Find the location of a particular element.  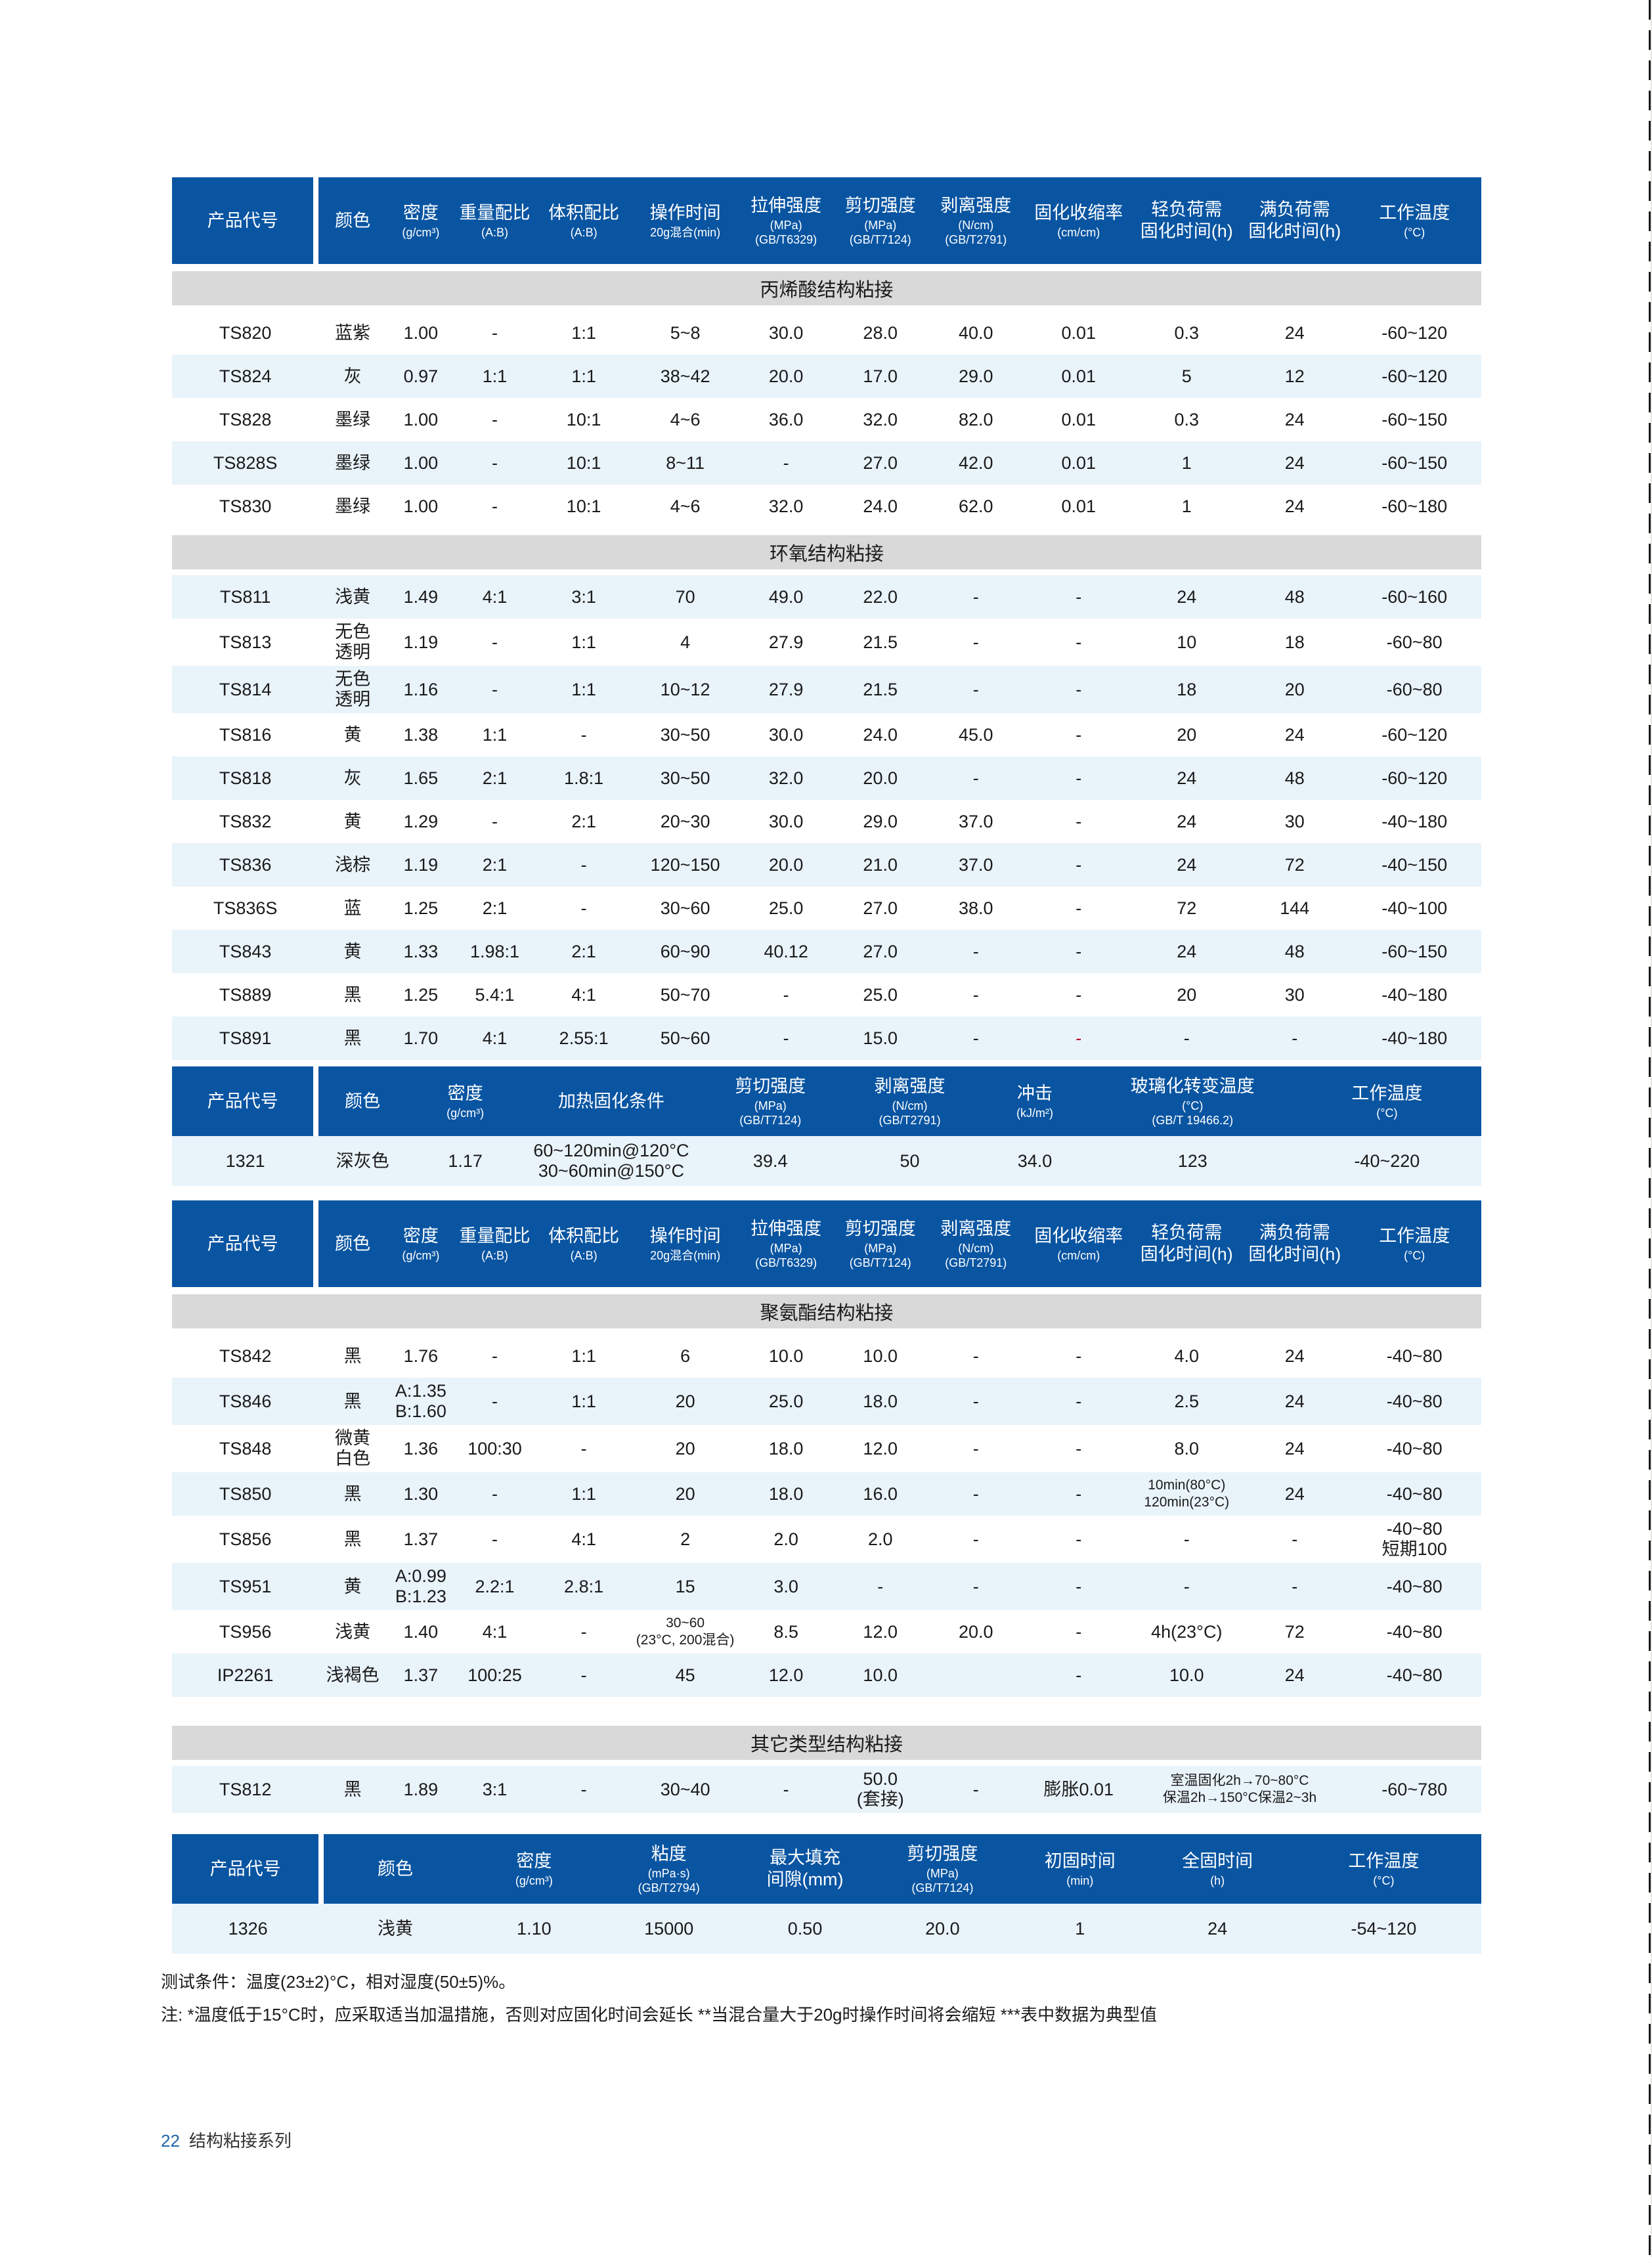

cell: 18 is located at coordinates (1294, 642).